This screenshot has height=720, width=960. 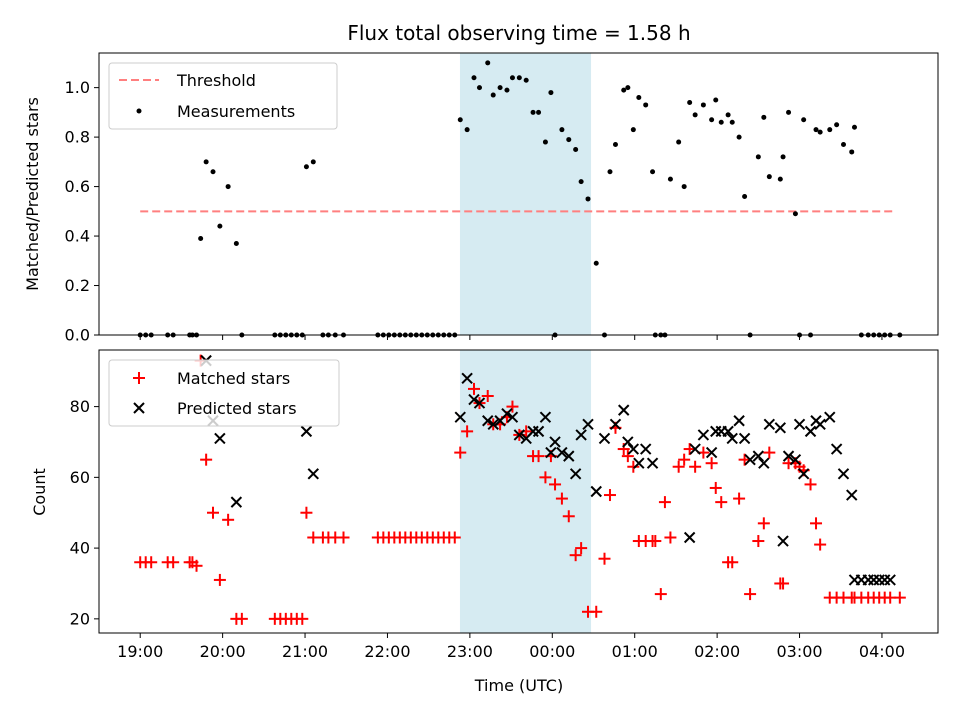 What do you see at coordinates (84, 512) in the screenshot?
I see `bottom-y-ticks: 20 40 60 80` at bounding box center [84, 512].